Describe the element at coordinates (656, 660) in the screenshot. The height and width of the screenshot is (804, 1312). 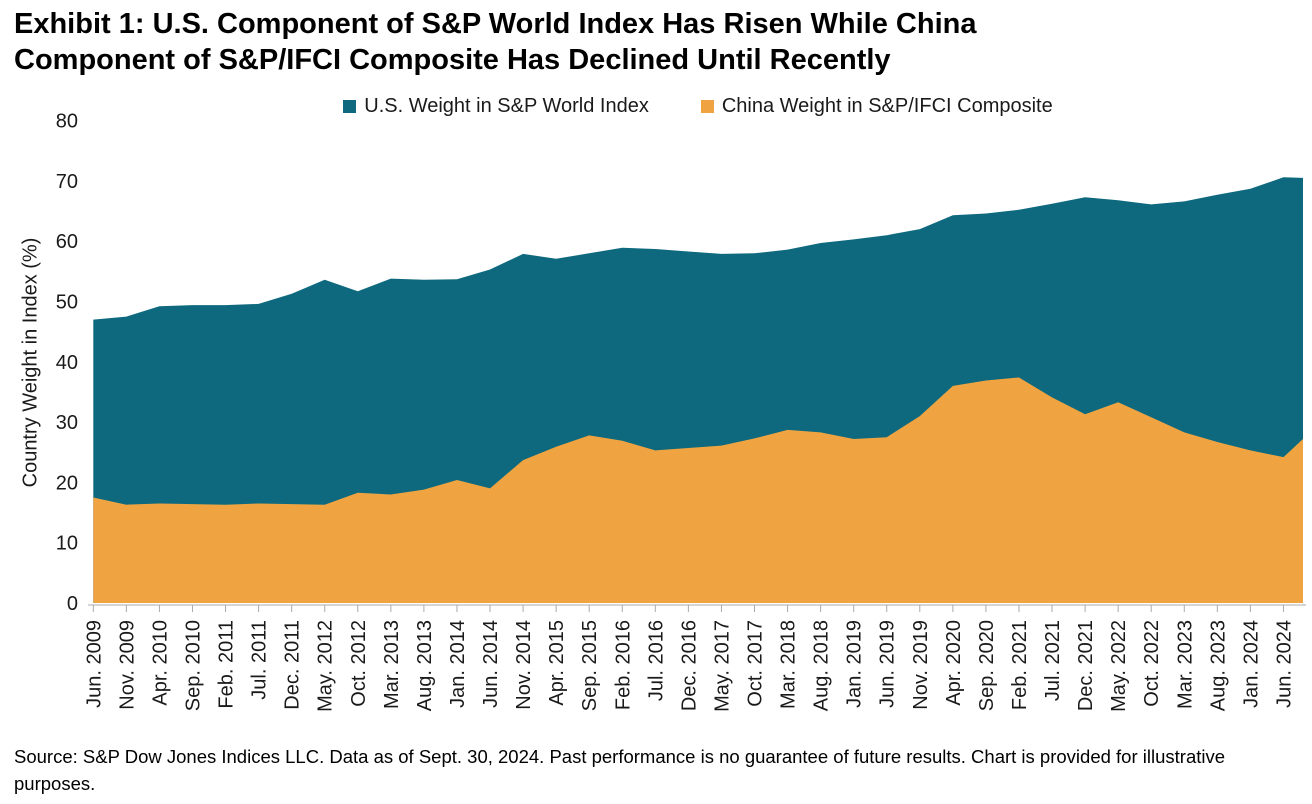
I see `x-axis-label: Jul. 2016` at that location.